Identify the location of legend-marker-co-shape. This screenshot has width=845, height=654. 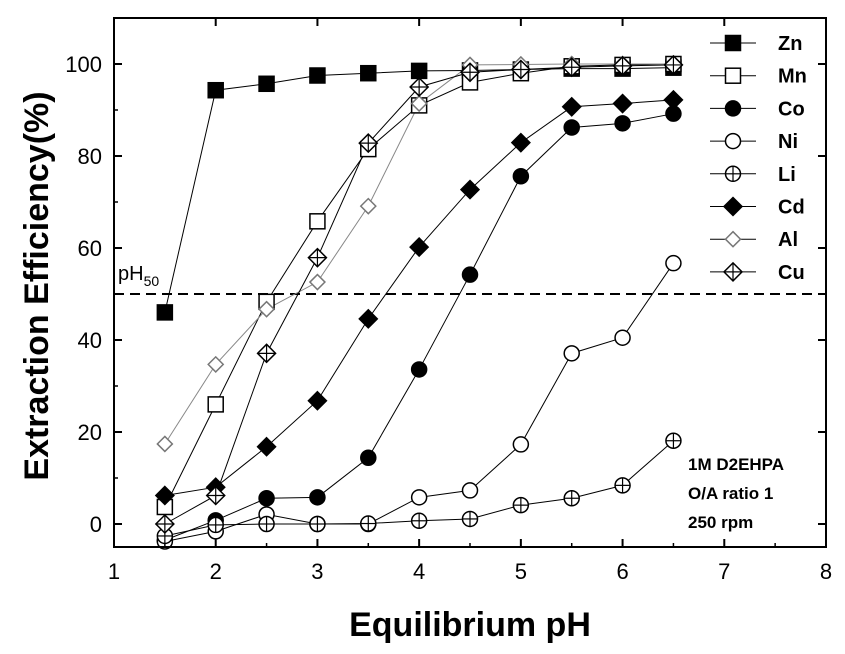
(733, 108).